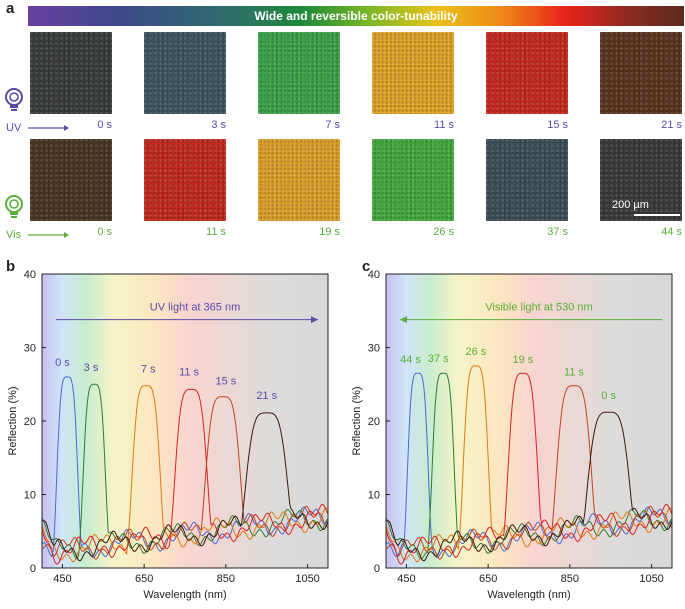 The height and width of the screenshot is (609, 685). Describe the element at coordinates (266, 396) in the screenshot. I see `series-label: 21 s` at that location.